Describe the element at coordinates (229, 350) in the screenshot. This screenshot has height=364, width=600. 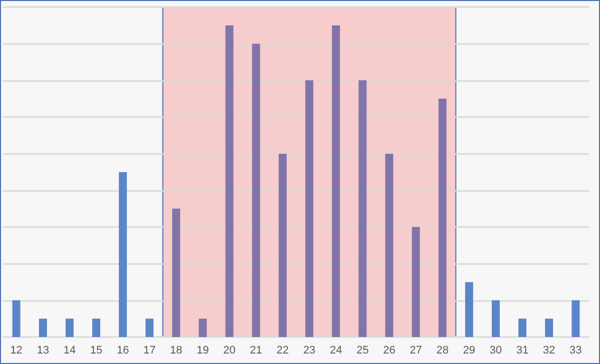
I see `x-tick-label: 20` at that location.